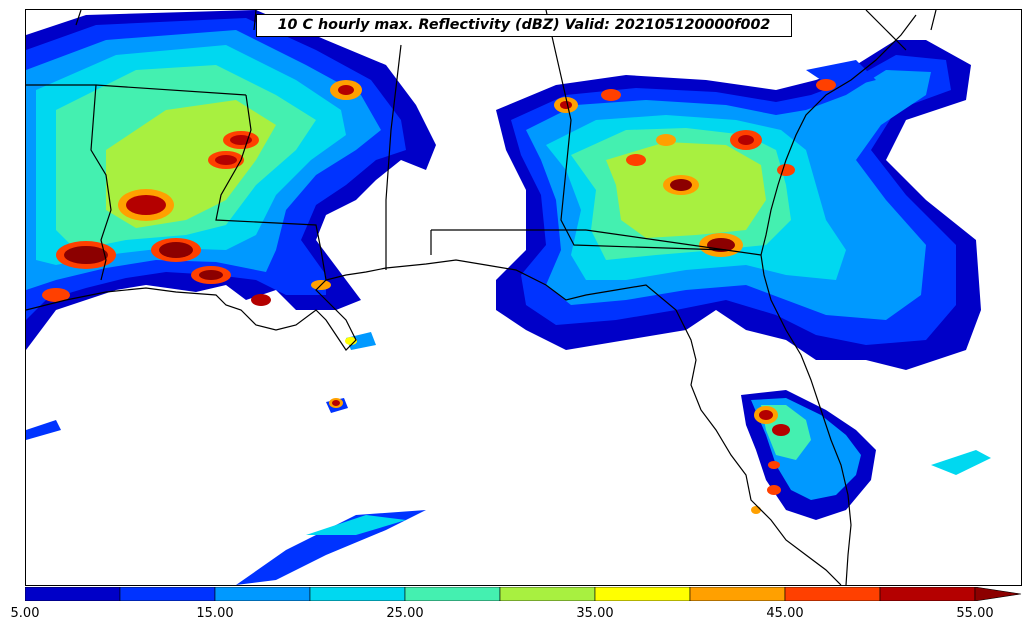 The height and width of the screenshot is (633, 1033). What do you see at coordinates (838, 299) in the screenshot?
I see `coastline-atlantic` at bounding box center [838, 299].